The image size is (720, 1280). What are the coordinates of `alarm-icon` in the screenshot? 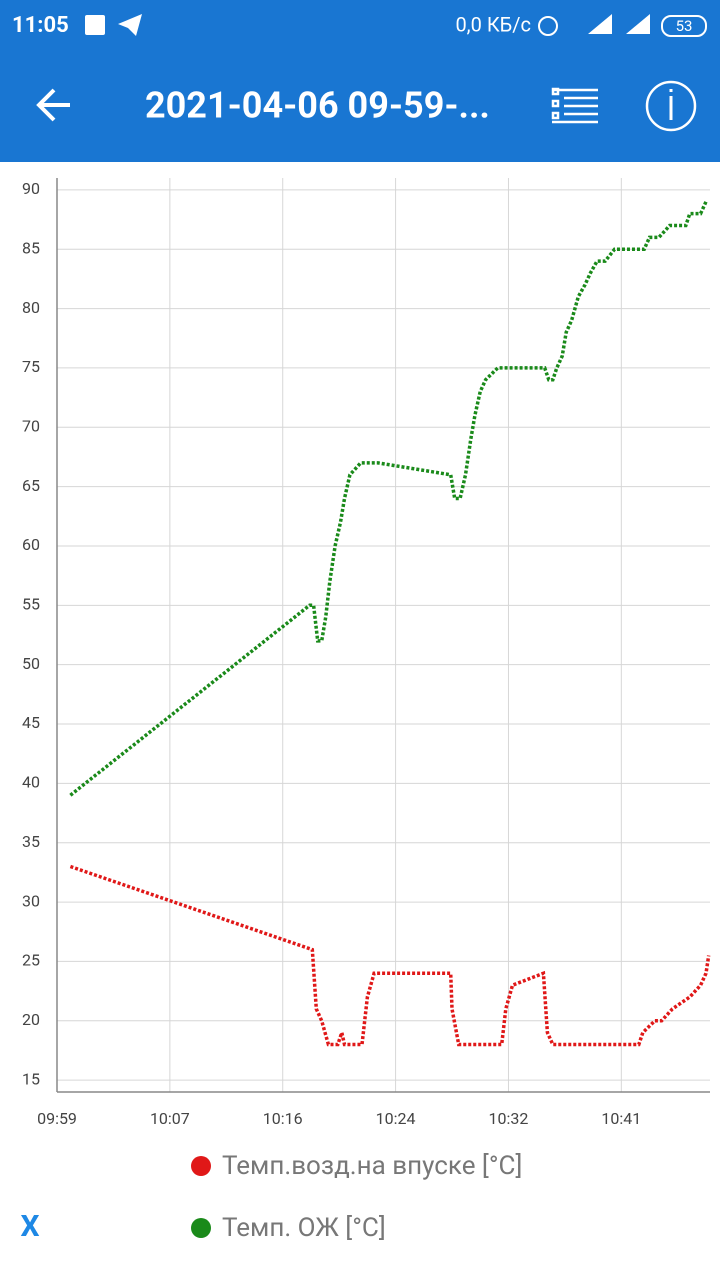 It's located at (548, 26).